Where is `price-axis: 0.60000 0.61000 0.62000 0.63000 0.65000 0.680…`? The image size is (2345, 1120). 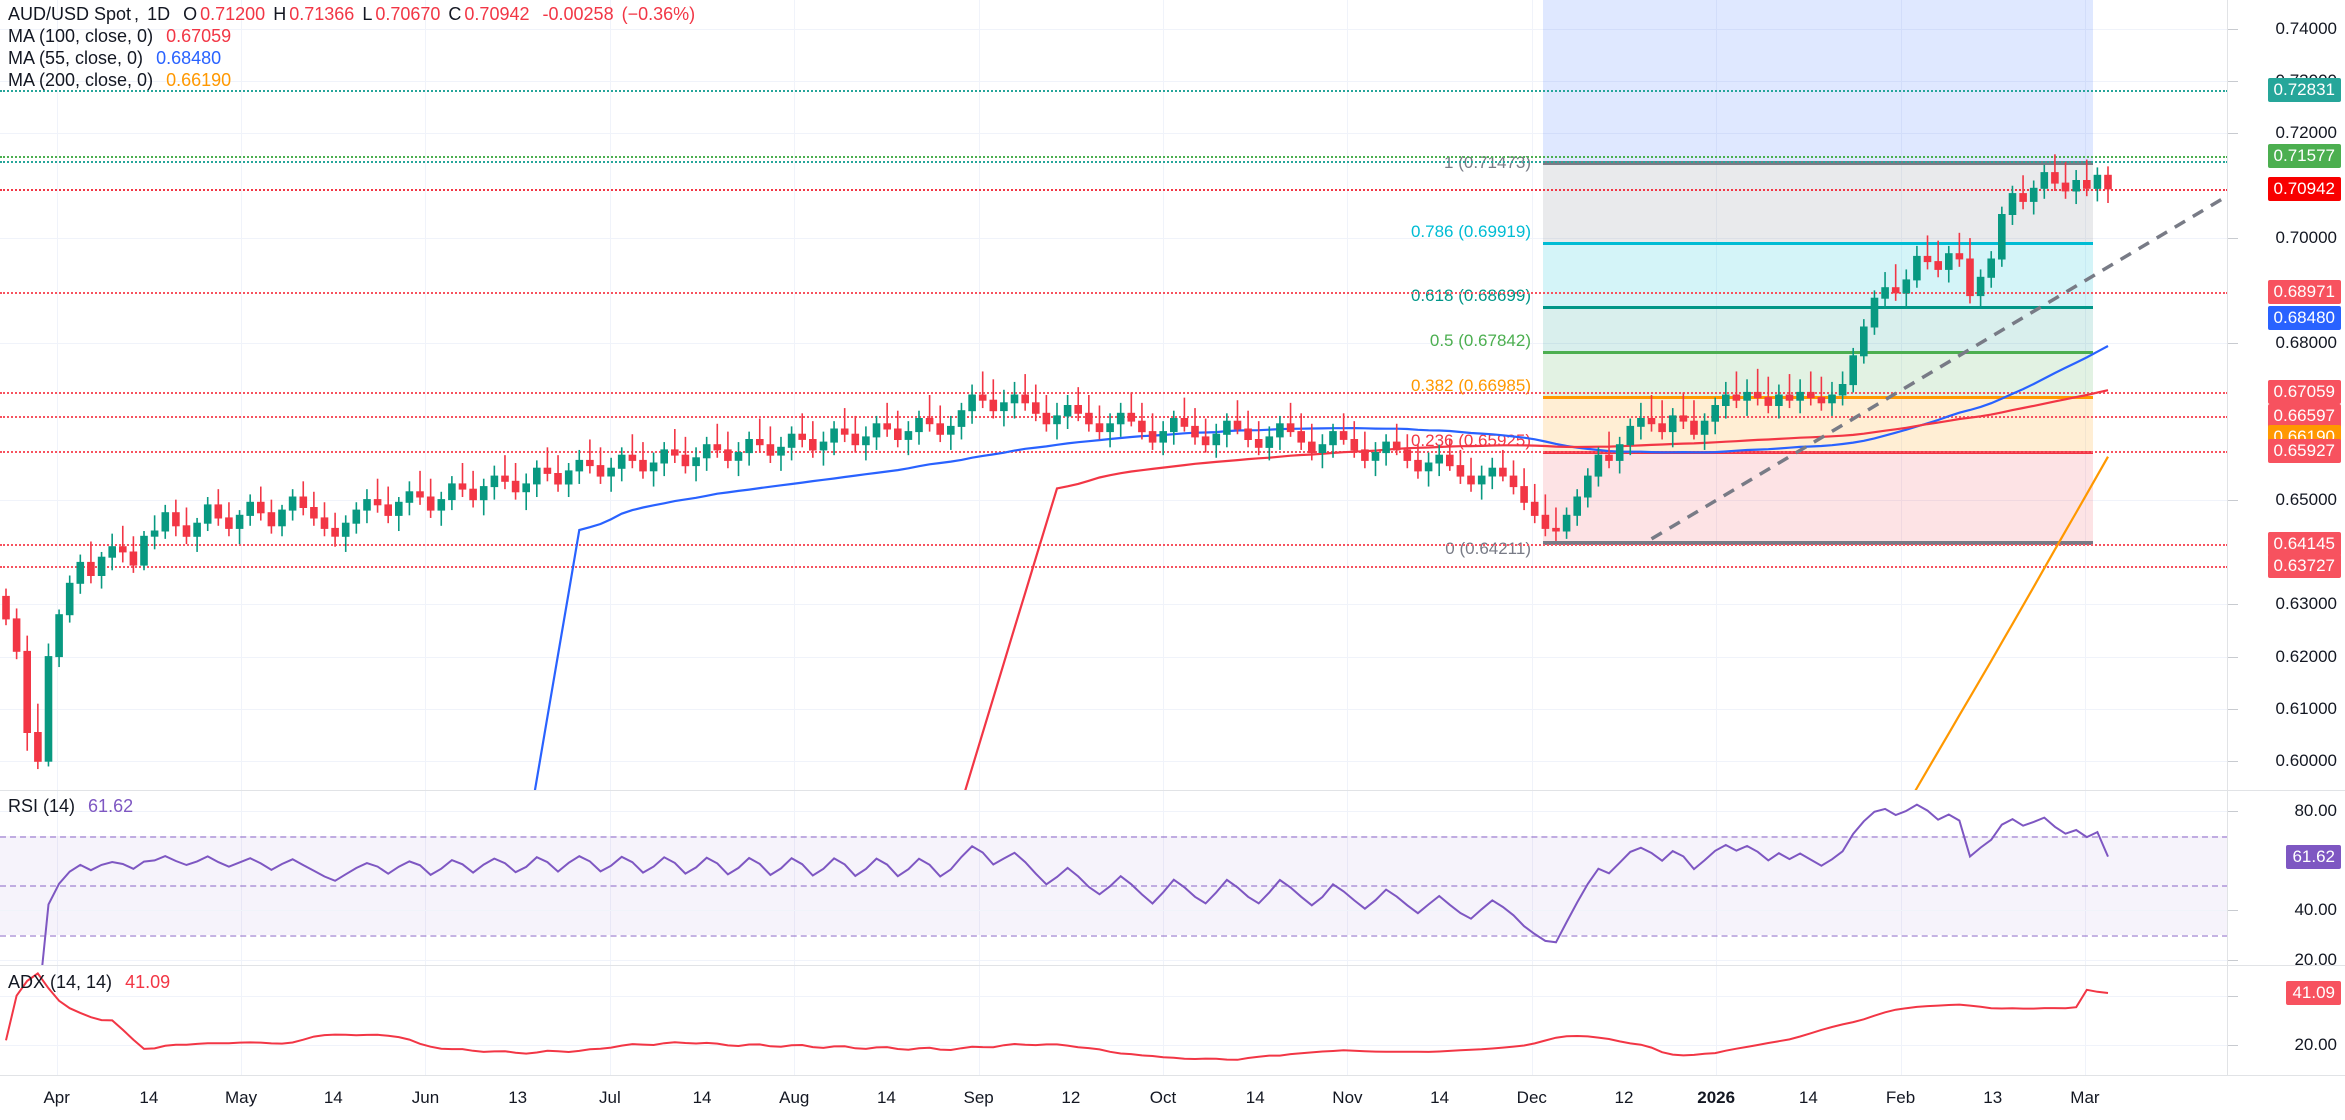
price-axis: 0.60000 0.61000 0.62000 0.63000 0.65000 0.680… is located at coordinates (2286, 395).